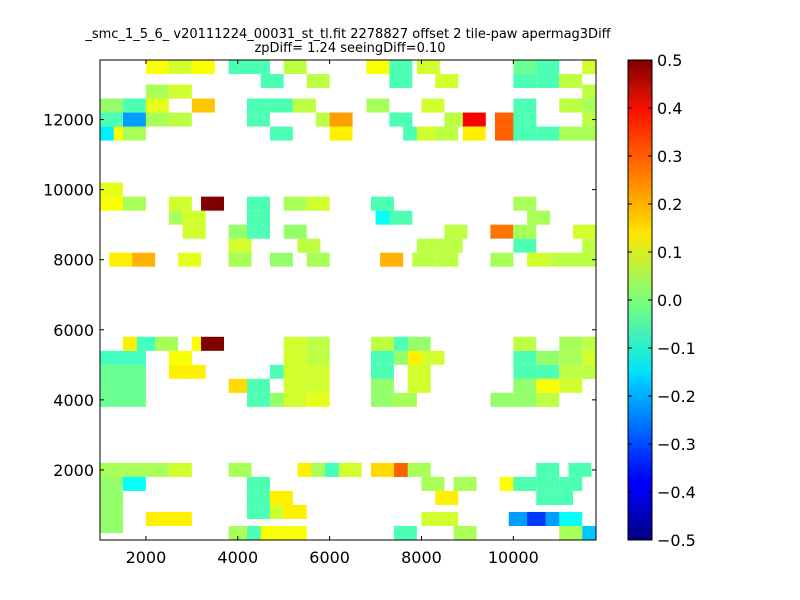 The image size is (800, 600). Describe the element at coordinates (662, 300) in the screenshot. I see `colorbar-ticks: 0.5 0.4 0.3 0.2 0.1 0.0 −0.1 −0.2 −0.3 −0.4 −0.5` at that location.